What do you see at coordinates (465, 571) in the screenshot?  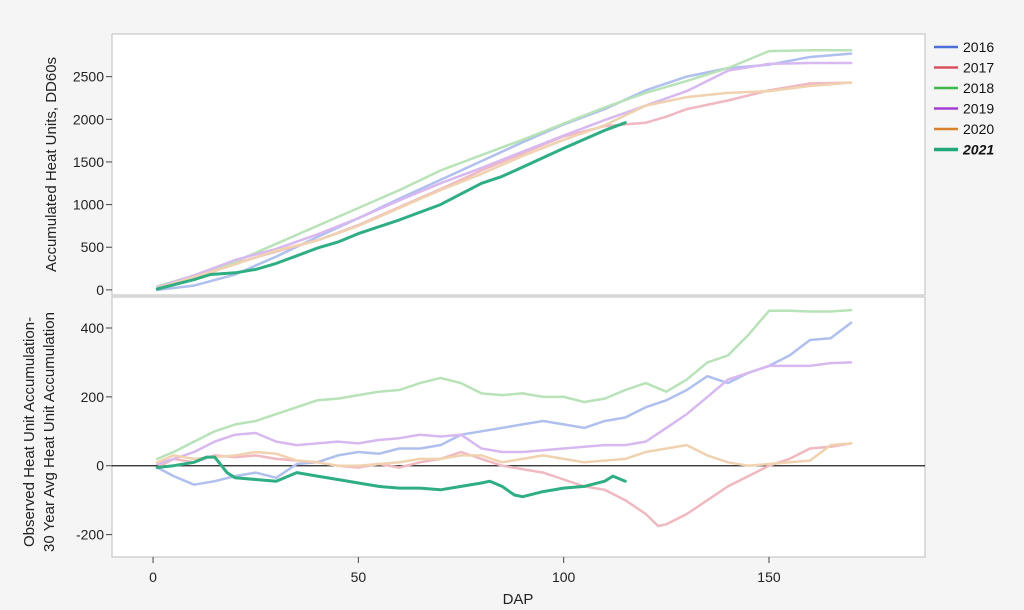 I see `x-ticks: 0 50 100 150` at bounding box center [465, 571].